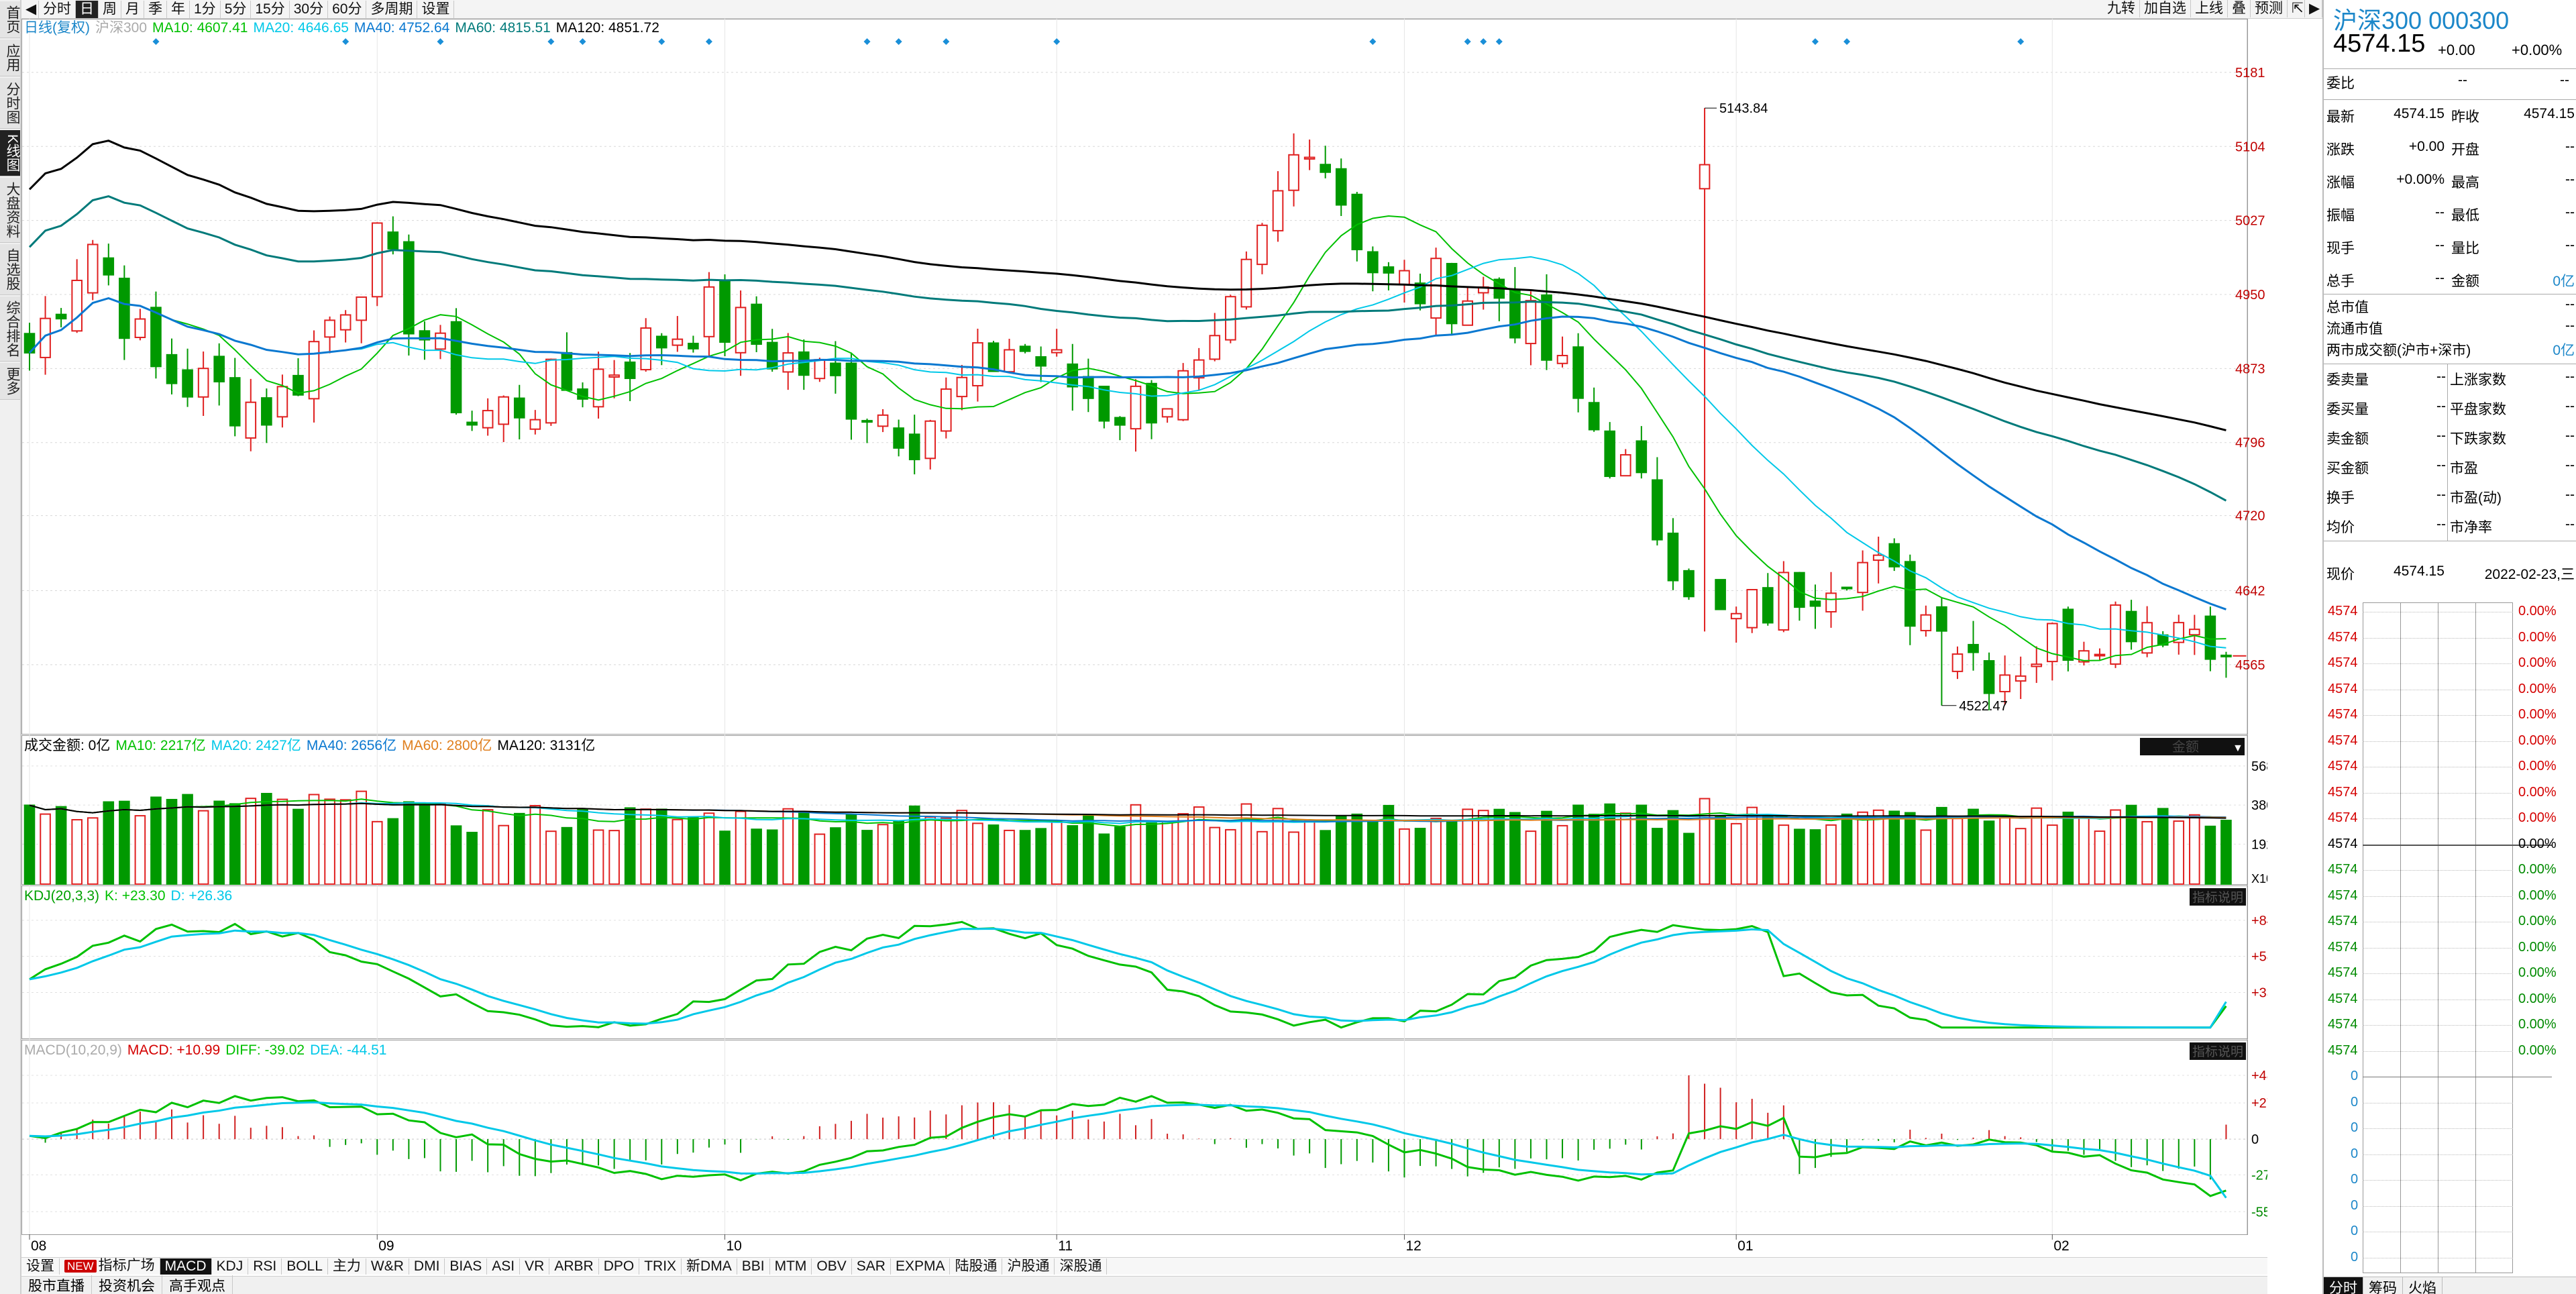  What do you see at coordinates (87, 9) in the screenshot?
I see `period-tab-1: 日` at bounding box center [87, 9].